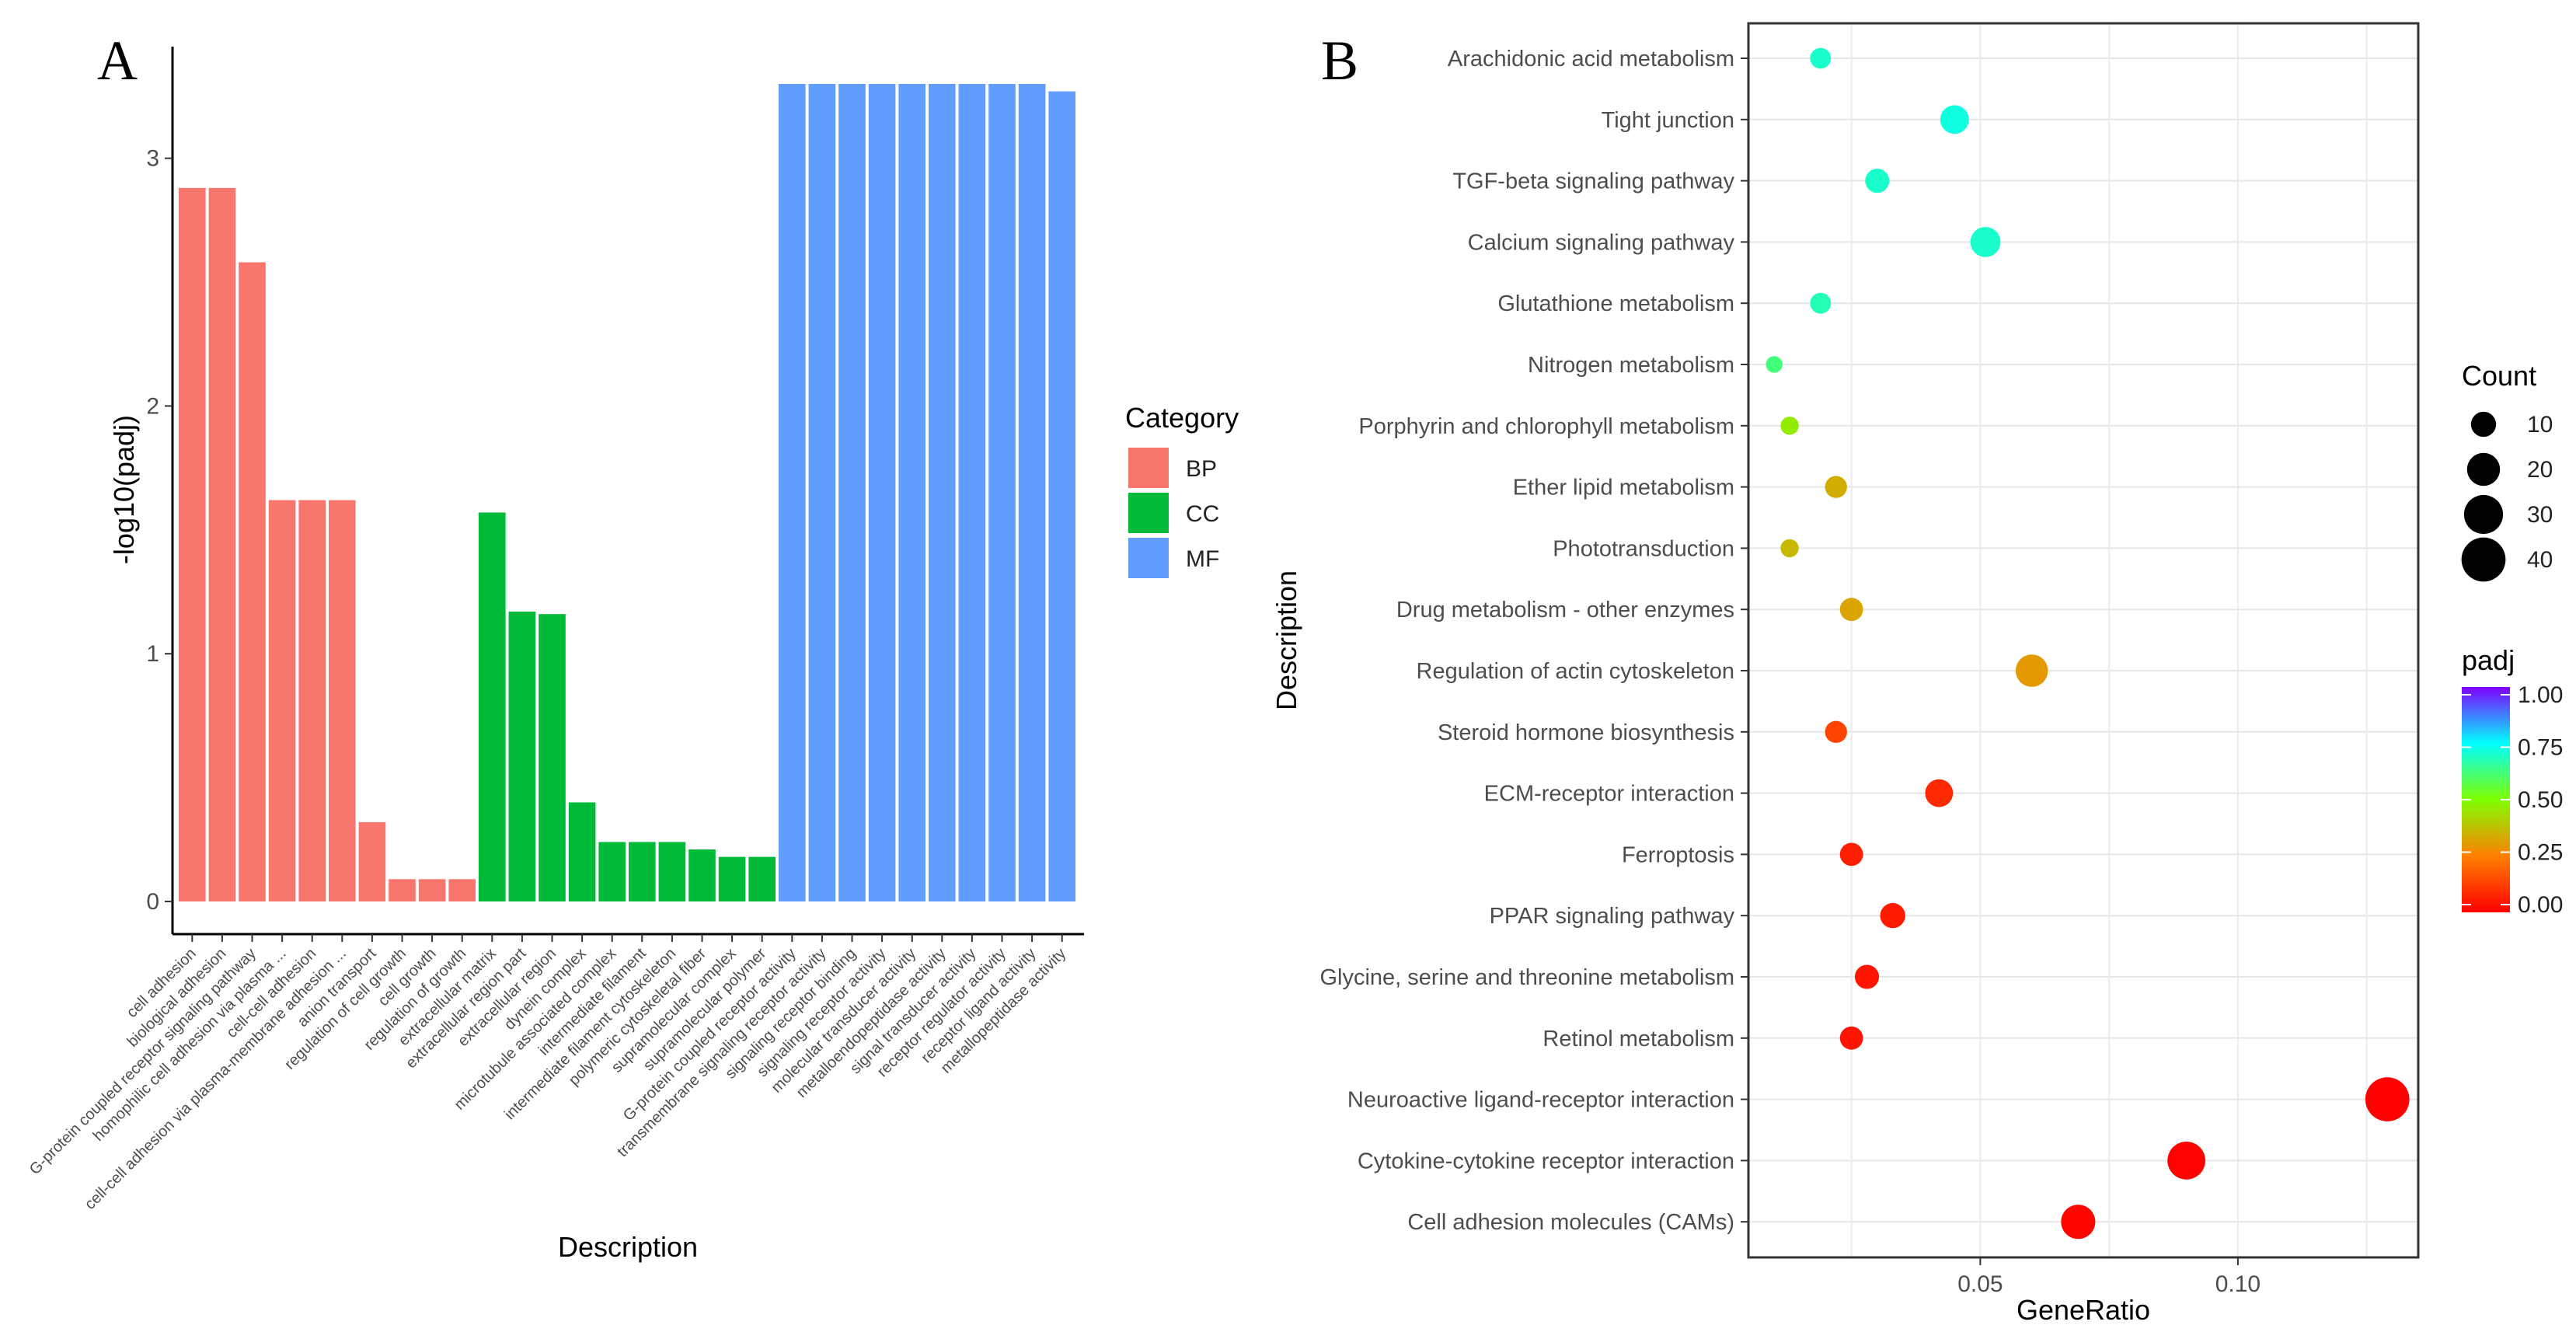 Image resolution: width=2576 pixels, height=1339 pixels. Describe the element at coordinates (2540, 425) in the screenshot. I see `size-legend-label: 10` at that location.